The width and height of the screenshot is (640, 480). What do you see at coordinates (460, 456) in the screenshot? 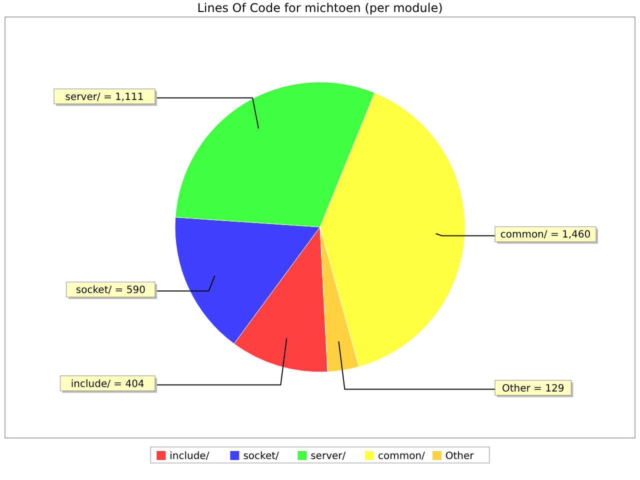
I see `legend-label: Other` at bounding box center [460, 456].